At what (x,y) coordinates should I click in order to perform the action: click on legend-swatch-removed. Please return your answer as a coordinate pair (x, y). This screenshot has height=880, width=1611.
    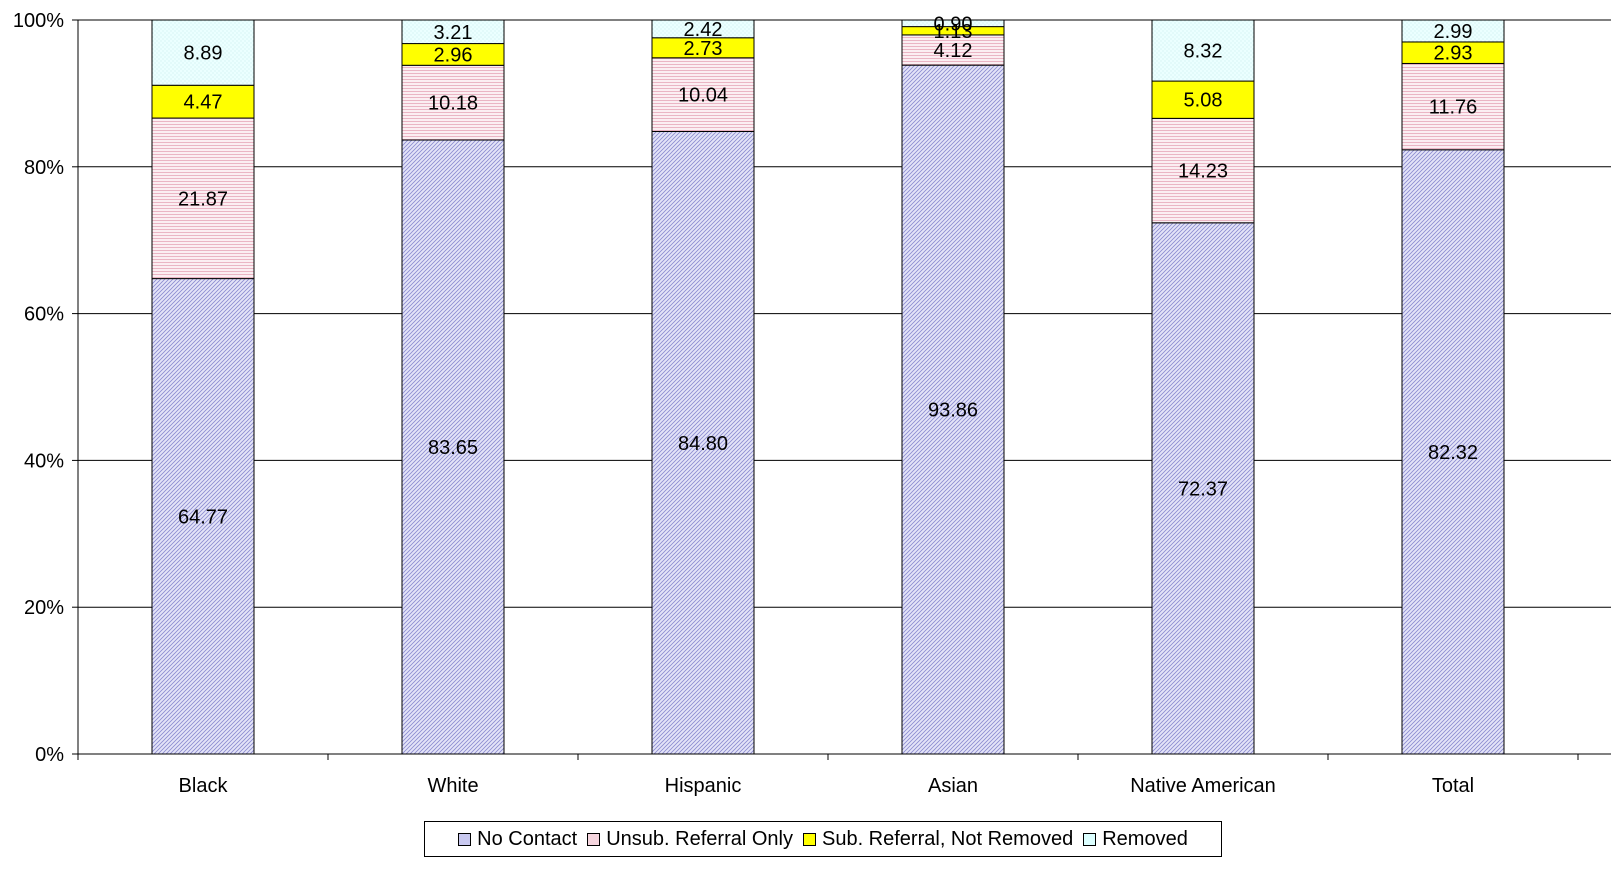
    Looking at the image, I should click on (1090, 839).